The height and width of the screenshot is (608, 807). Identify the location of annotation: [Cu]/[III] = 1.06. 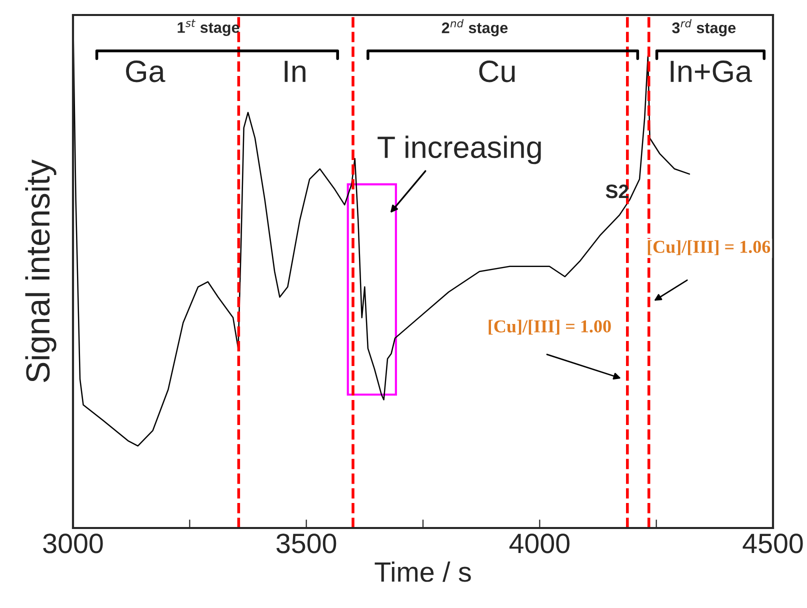
(709, 248).